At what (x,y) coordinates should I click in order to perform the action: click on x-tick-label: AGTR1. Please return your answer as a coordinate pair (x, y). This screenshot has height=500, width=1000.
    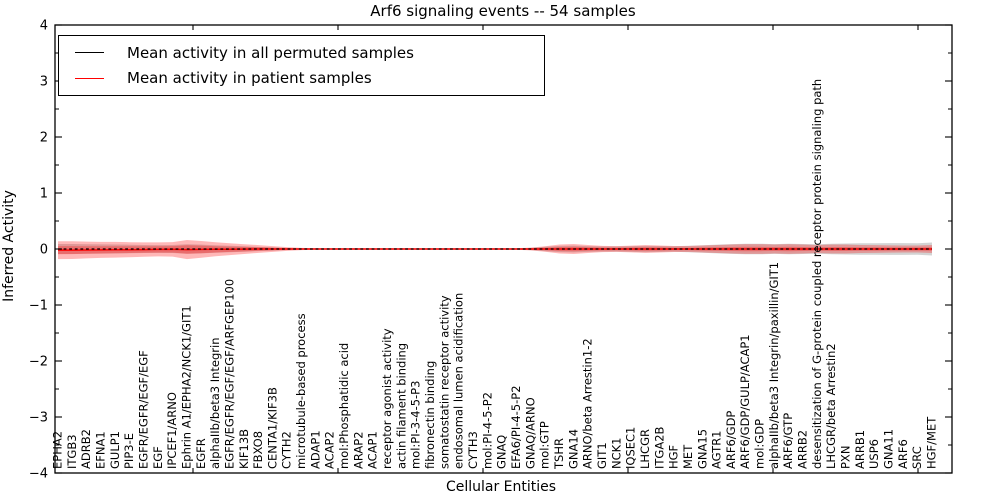
    Looking at the image, I should click on (717, 450).